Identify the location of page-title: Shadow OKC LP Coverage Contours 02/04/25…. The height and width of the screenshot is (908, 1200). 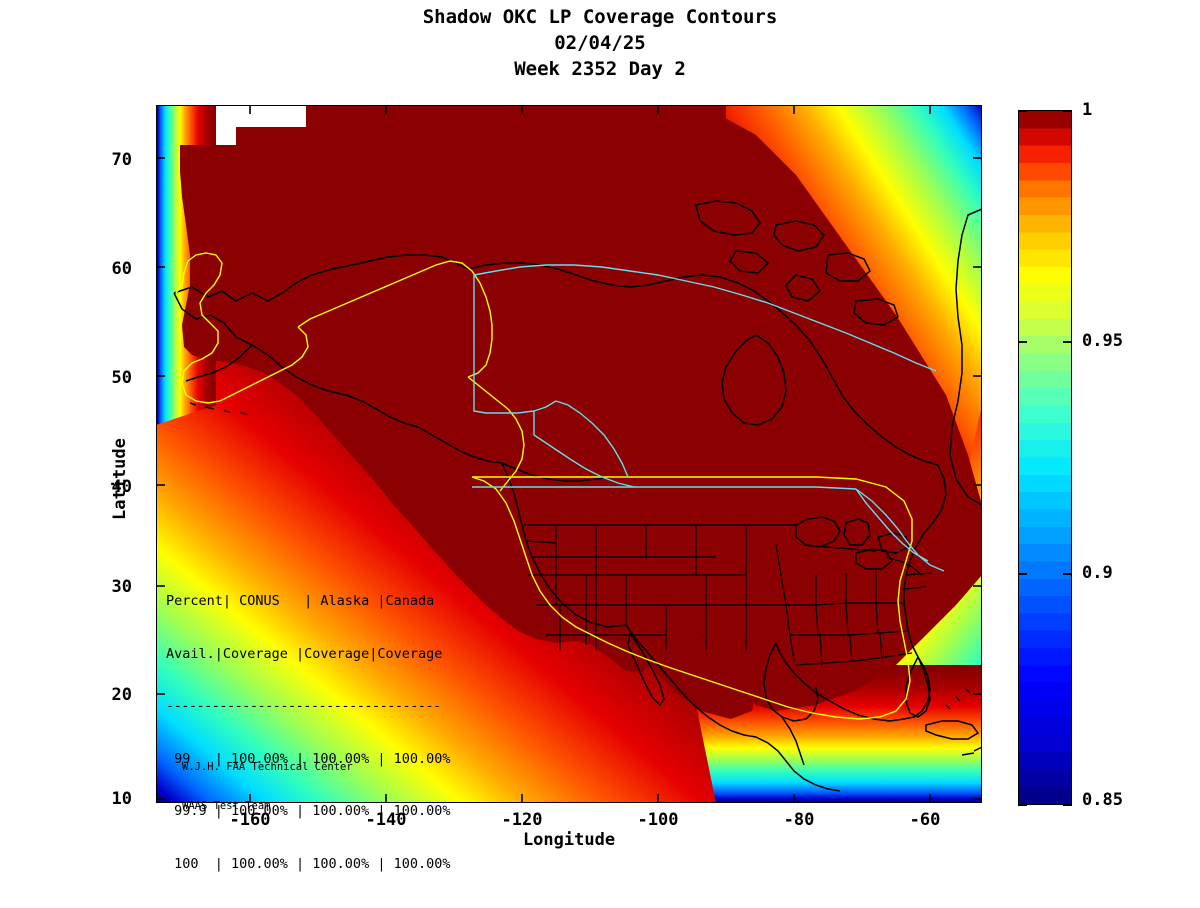
(600, 43).